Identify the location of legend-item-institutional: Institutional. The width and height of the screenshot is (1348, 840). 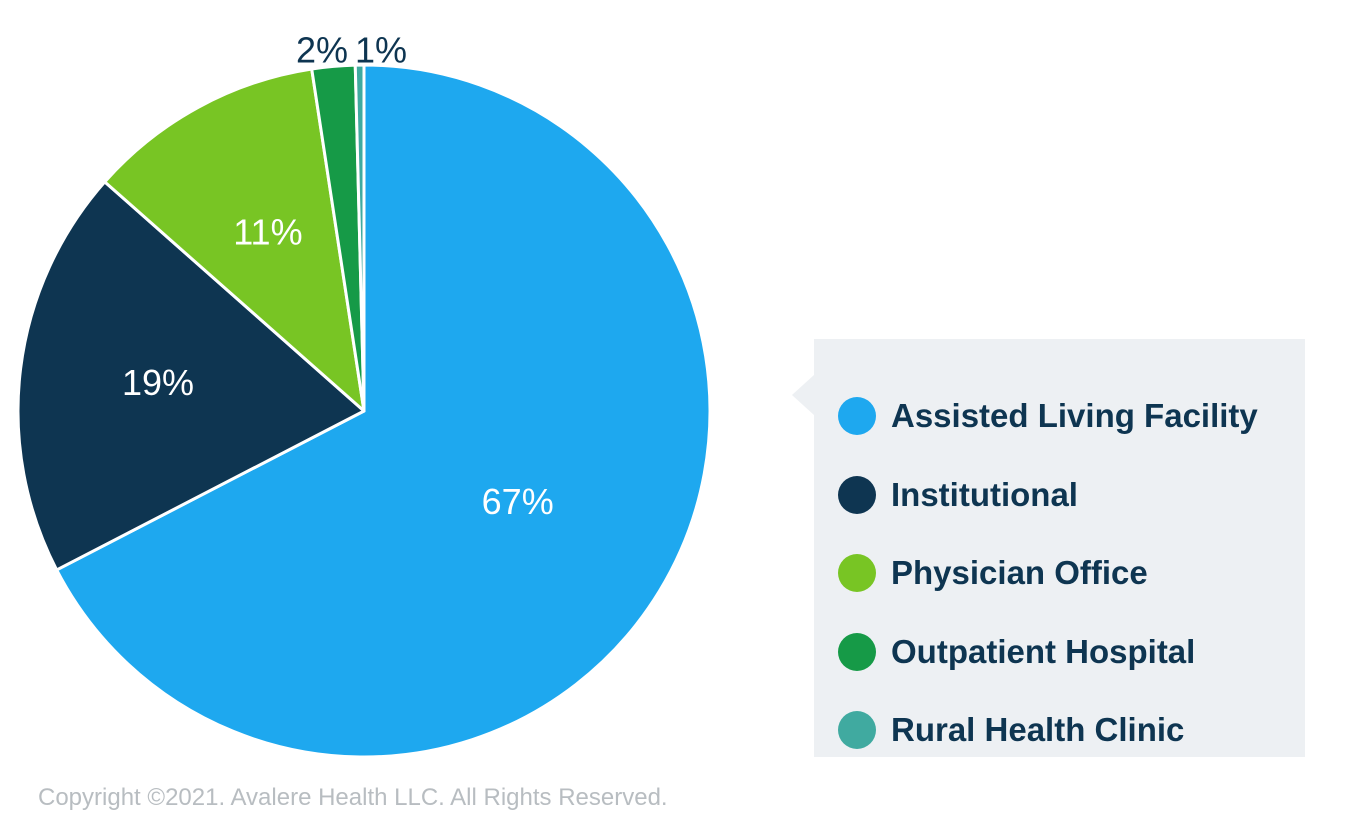
(1048, 495).